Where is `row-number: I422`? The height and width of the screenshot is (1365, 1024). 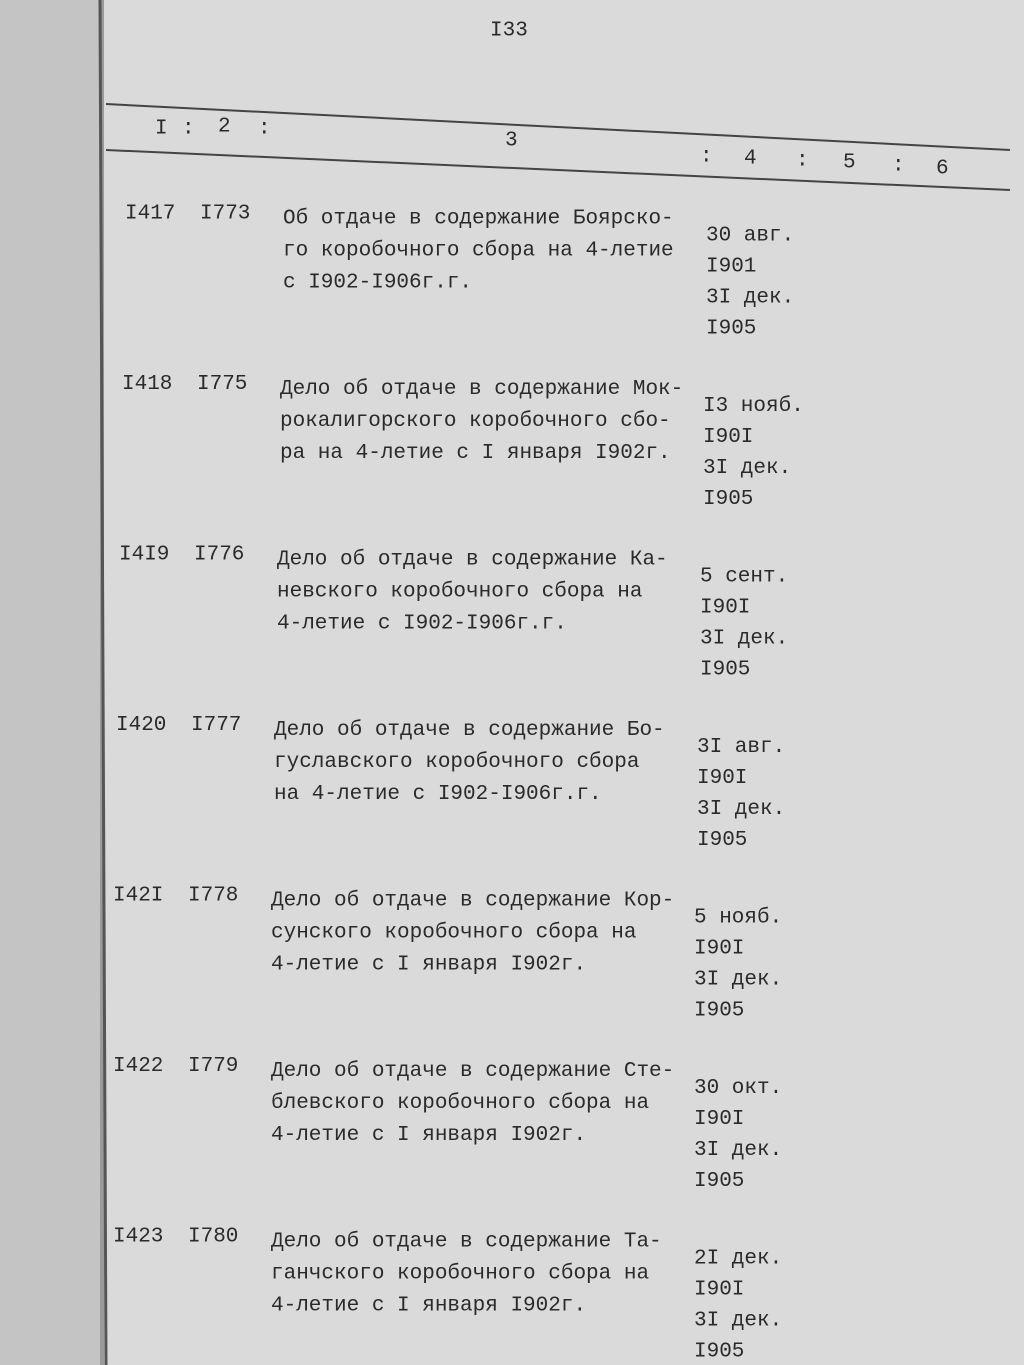 row-number: I422 is located at coordinates (138, 1066).